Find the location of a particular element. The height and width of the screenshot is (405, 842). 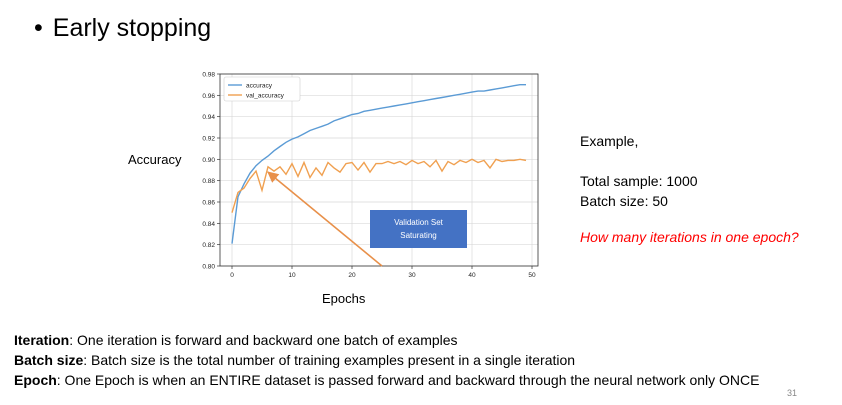

annotation-text: Saturating is located at coordinates (418, 235).